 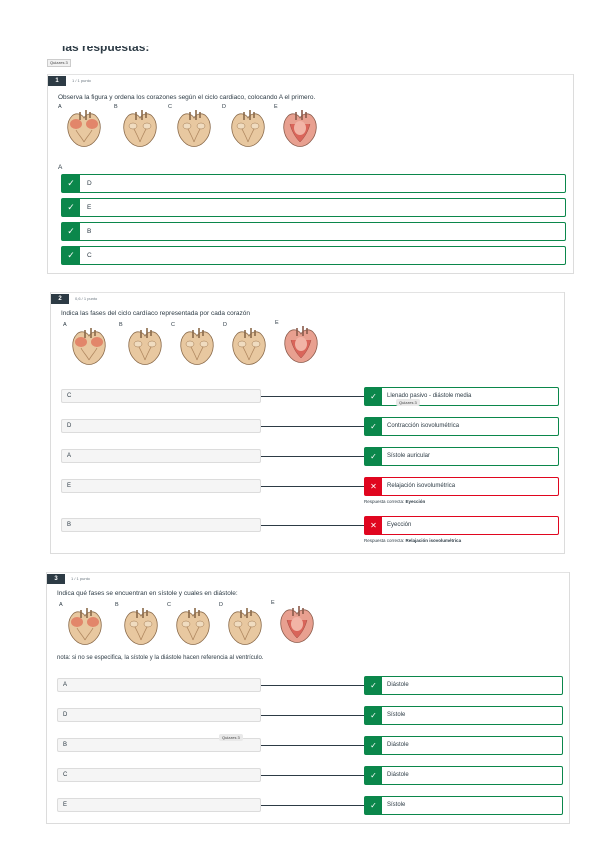 I want to click on question-number: 2, so click(x=60, y=299).